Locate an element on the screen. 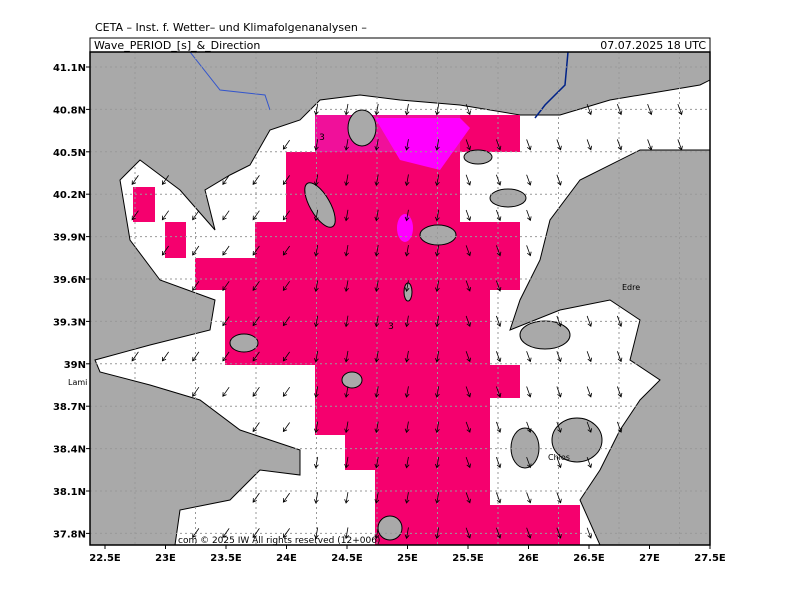 The image size is (800, 600). lon-label: 27E is located at coordinates (649, 558).